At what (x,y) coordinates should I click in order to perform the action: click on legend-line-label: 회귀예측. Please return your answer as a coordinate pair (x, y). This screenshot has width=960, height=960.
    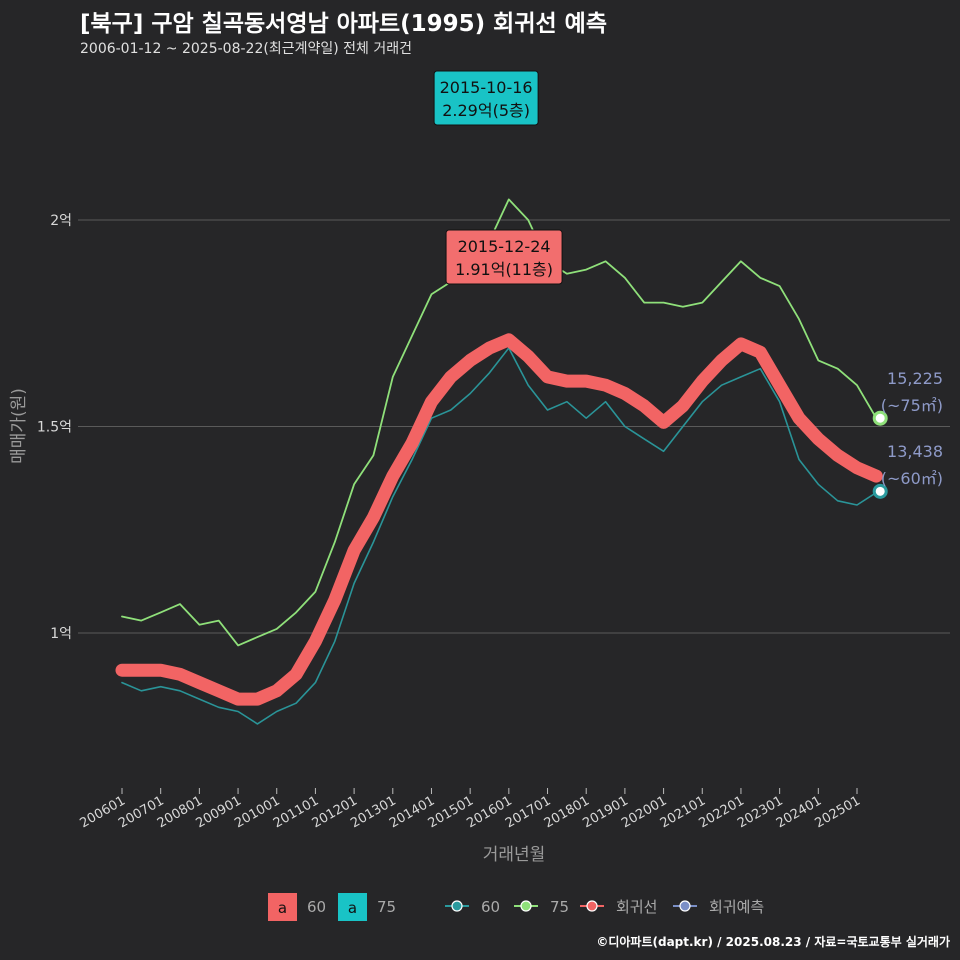
    Looking at the image, I should click on (736, 907).